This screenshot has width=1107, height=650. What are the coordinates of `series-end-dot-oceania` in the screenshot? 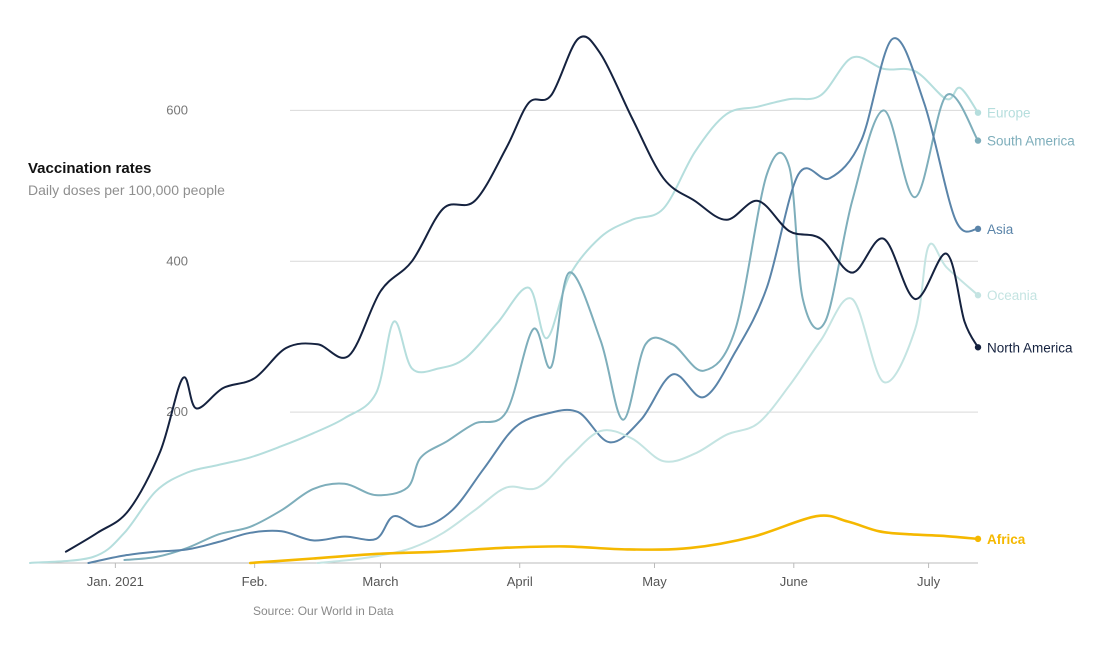 It's located at (978, 295).